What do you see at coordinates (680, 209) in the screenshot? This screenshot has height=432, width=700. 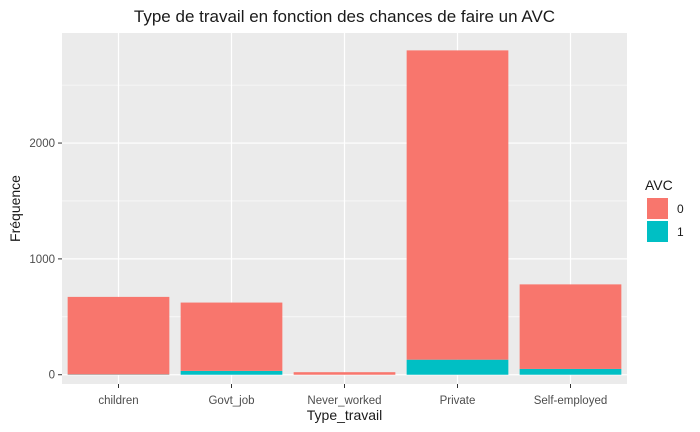 I see `legend-label-0: 0` at bounding box center [680, 209].